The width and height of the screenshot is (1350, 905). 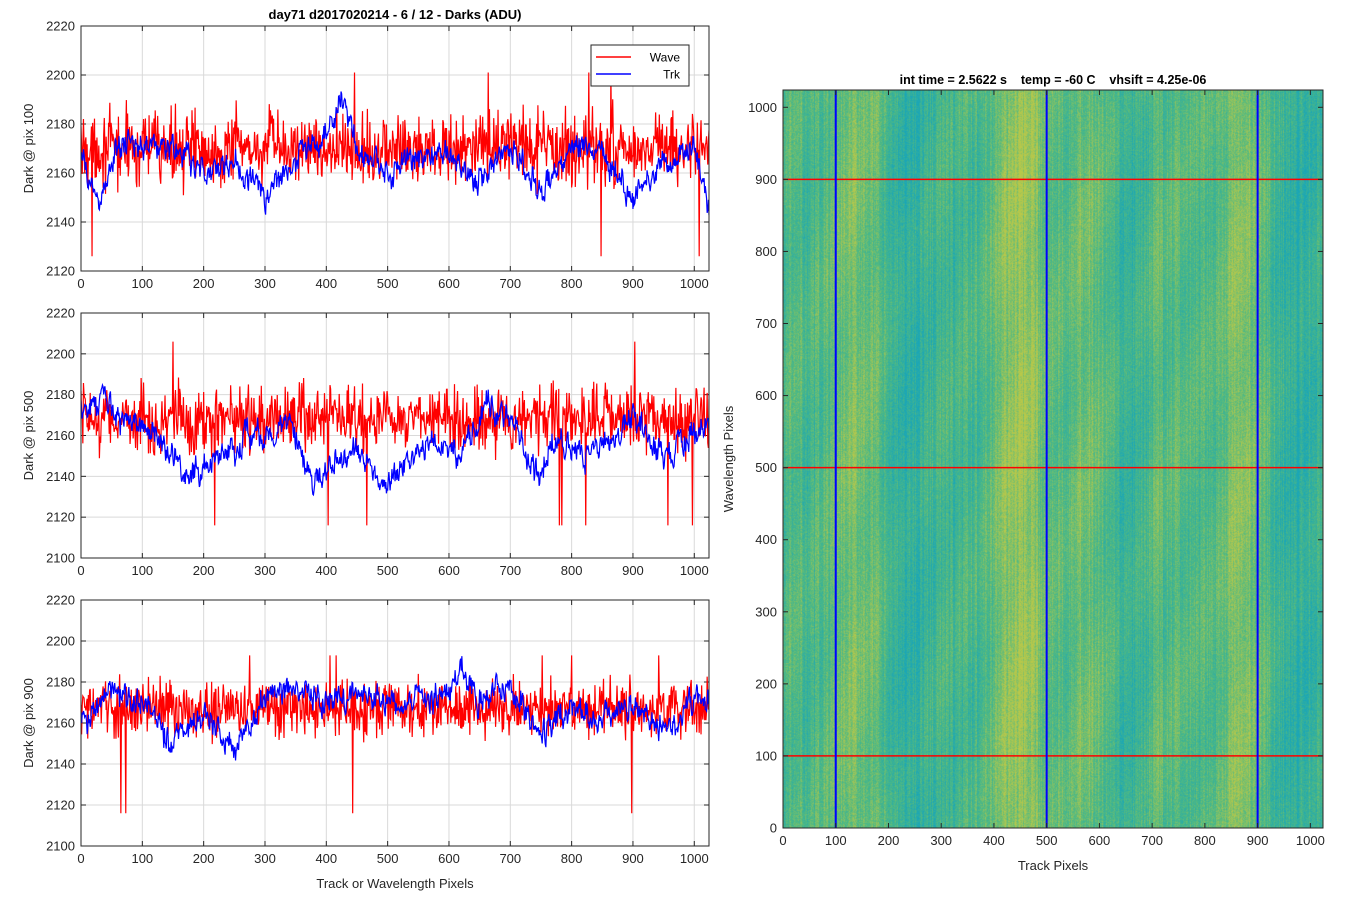 I want to click on y-axis-label: Wavelength Pixels, so click(x=728, y=458).